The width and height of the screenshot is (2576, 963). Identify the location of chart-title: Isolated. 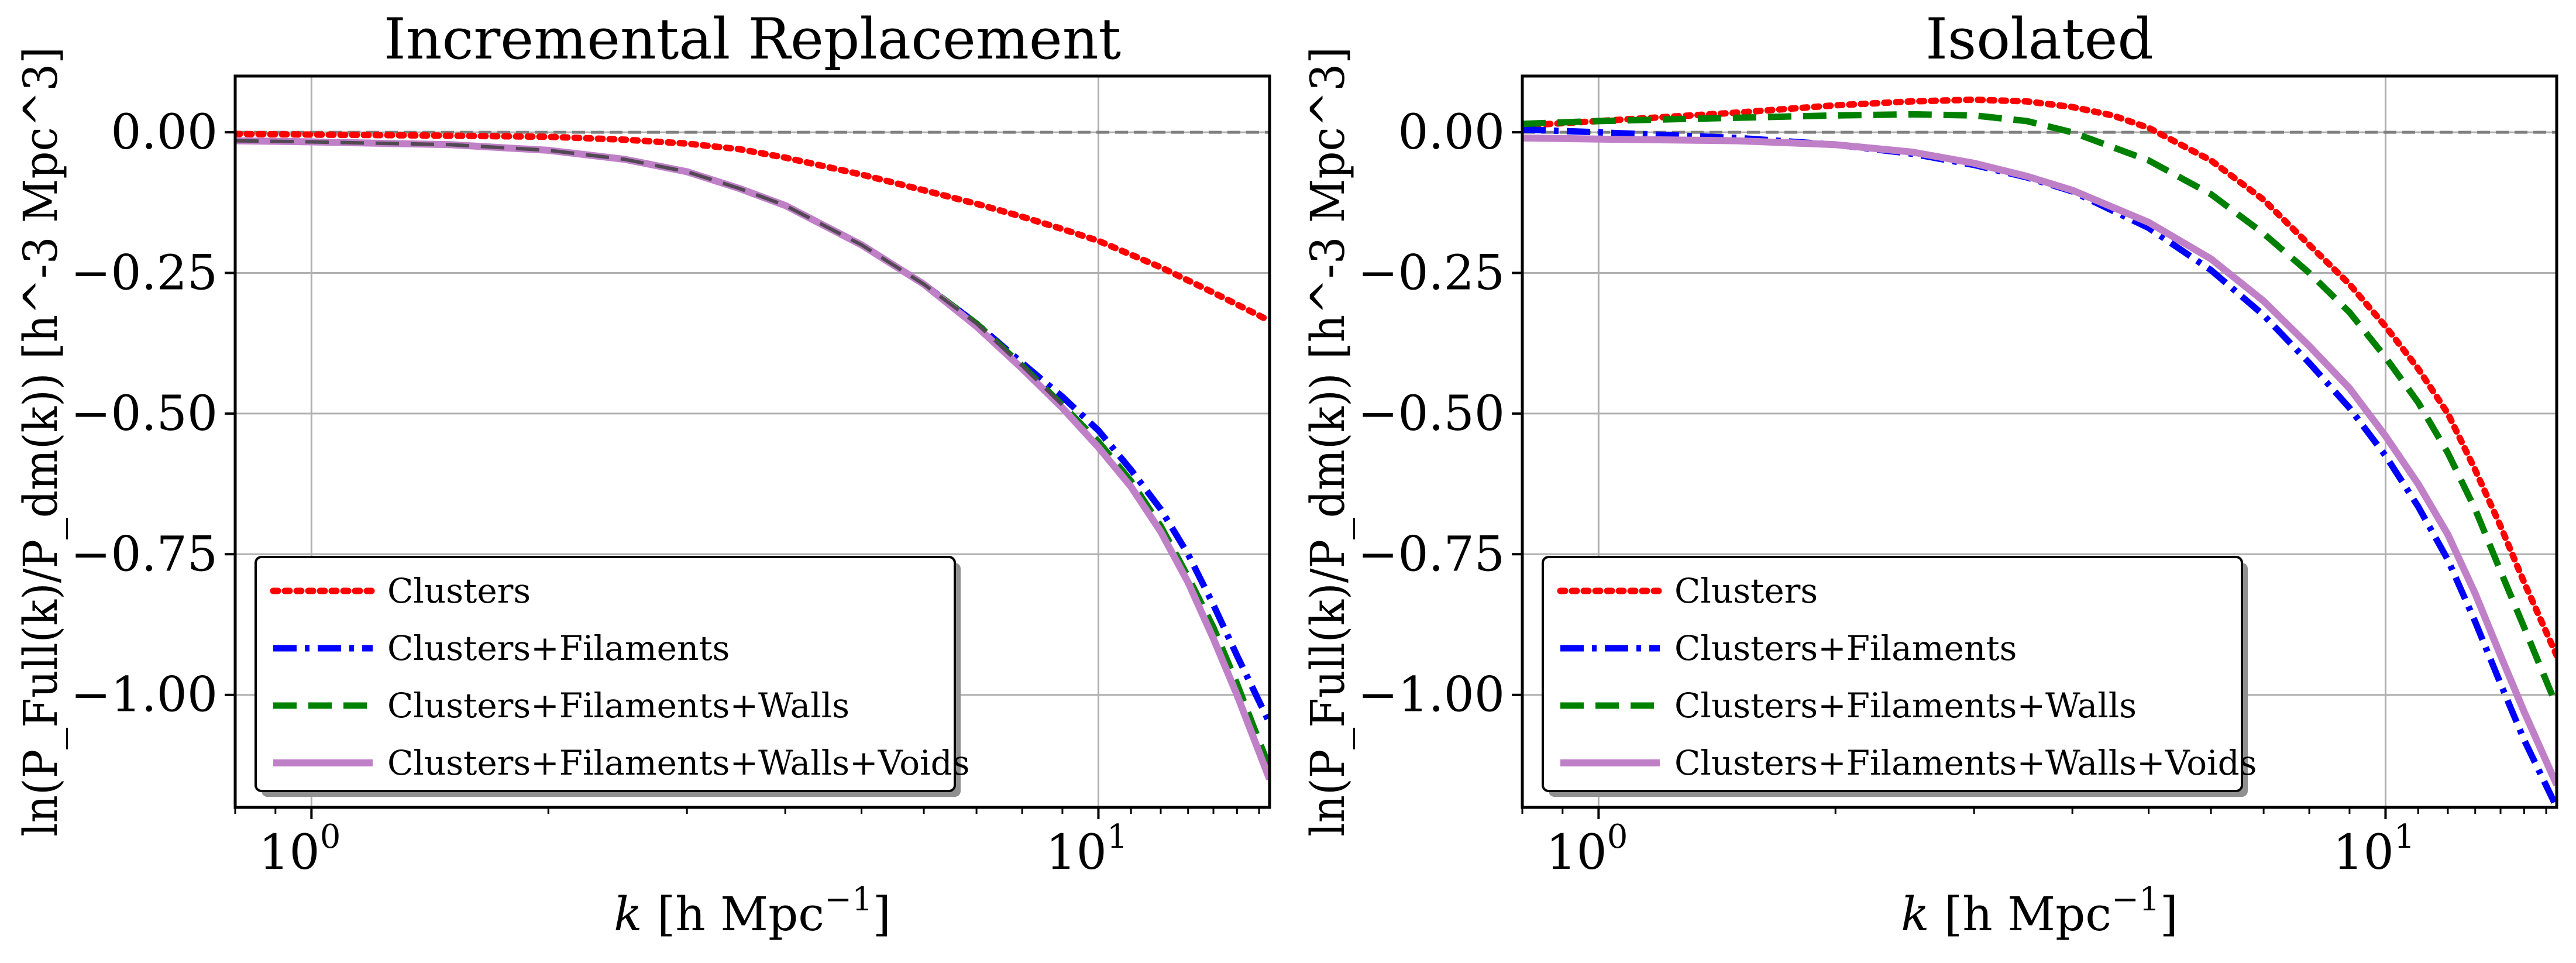
(2040, 39).